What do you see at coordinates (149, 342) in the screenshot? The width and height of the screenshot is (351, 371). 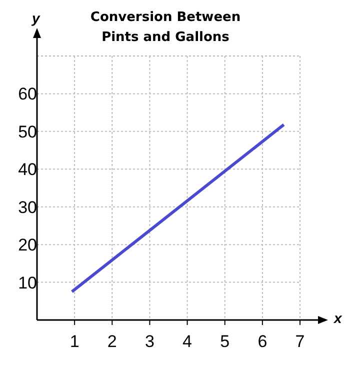 I see `x-tick-label: 3` at bounding box center [149, 342].